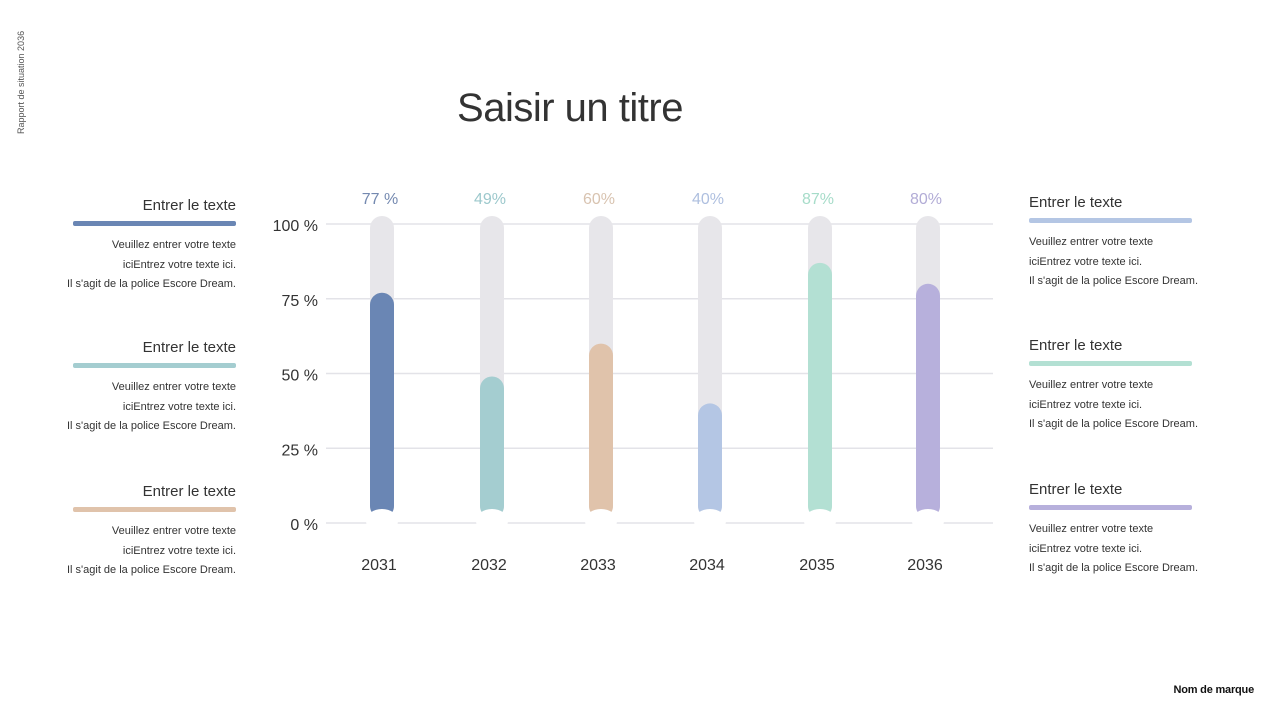 The width and height of the screenshot is (1280, 720). I want to click on y-tick-label: 25 %, so click(300, 450).